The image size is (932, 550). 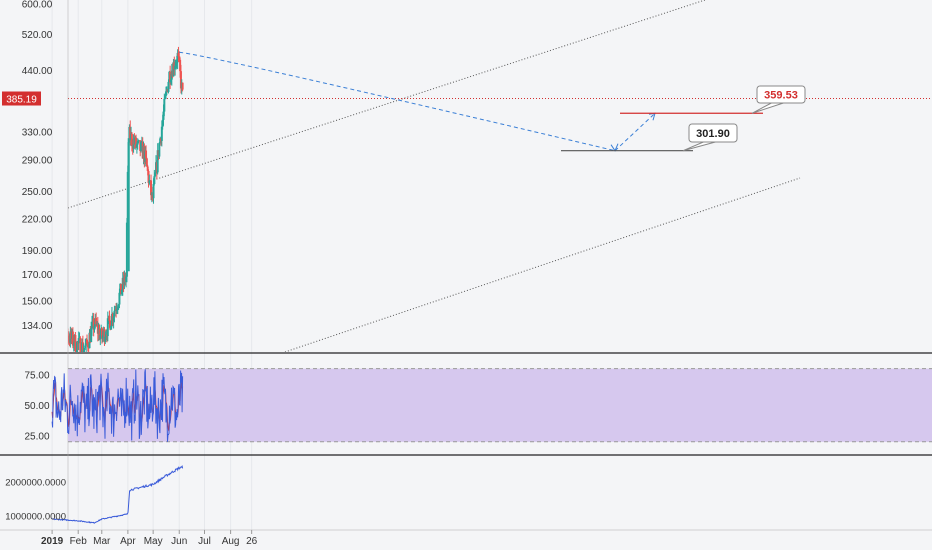 I want to click on y-tick-label: 520.00, so click(x=37, y=35).